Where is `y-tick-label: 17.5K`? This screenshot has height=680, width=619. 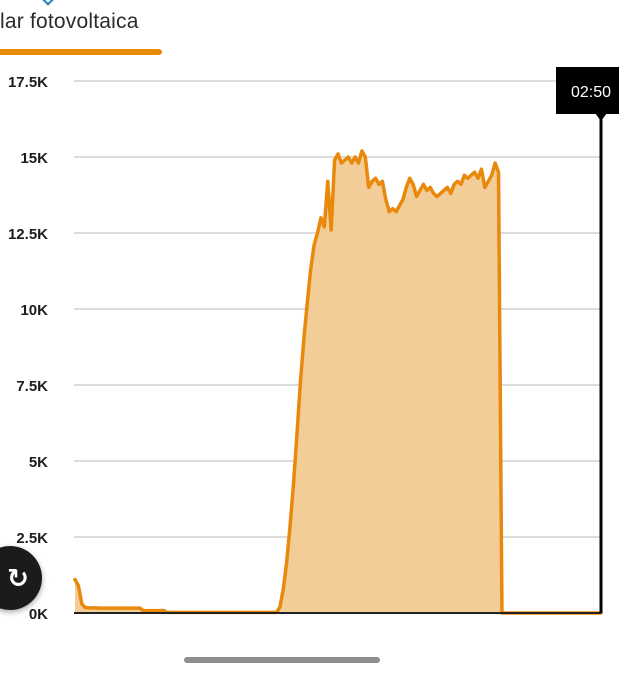 y-tick-label: 17.5K is located at coordinates (28, 82).